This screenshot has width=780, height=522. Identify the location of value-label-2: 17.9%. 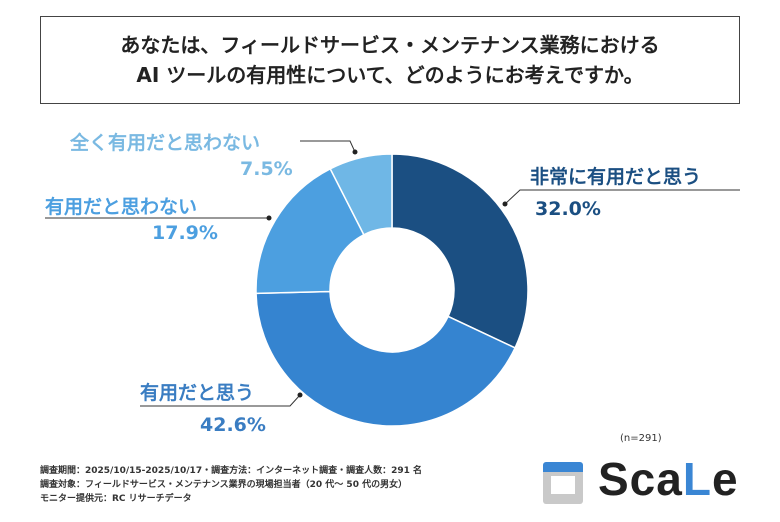
(185, 233).